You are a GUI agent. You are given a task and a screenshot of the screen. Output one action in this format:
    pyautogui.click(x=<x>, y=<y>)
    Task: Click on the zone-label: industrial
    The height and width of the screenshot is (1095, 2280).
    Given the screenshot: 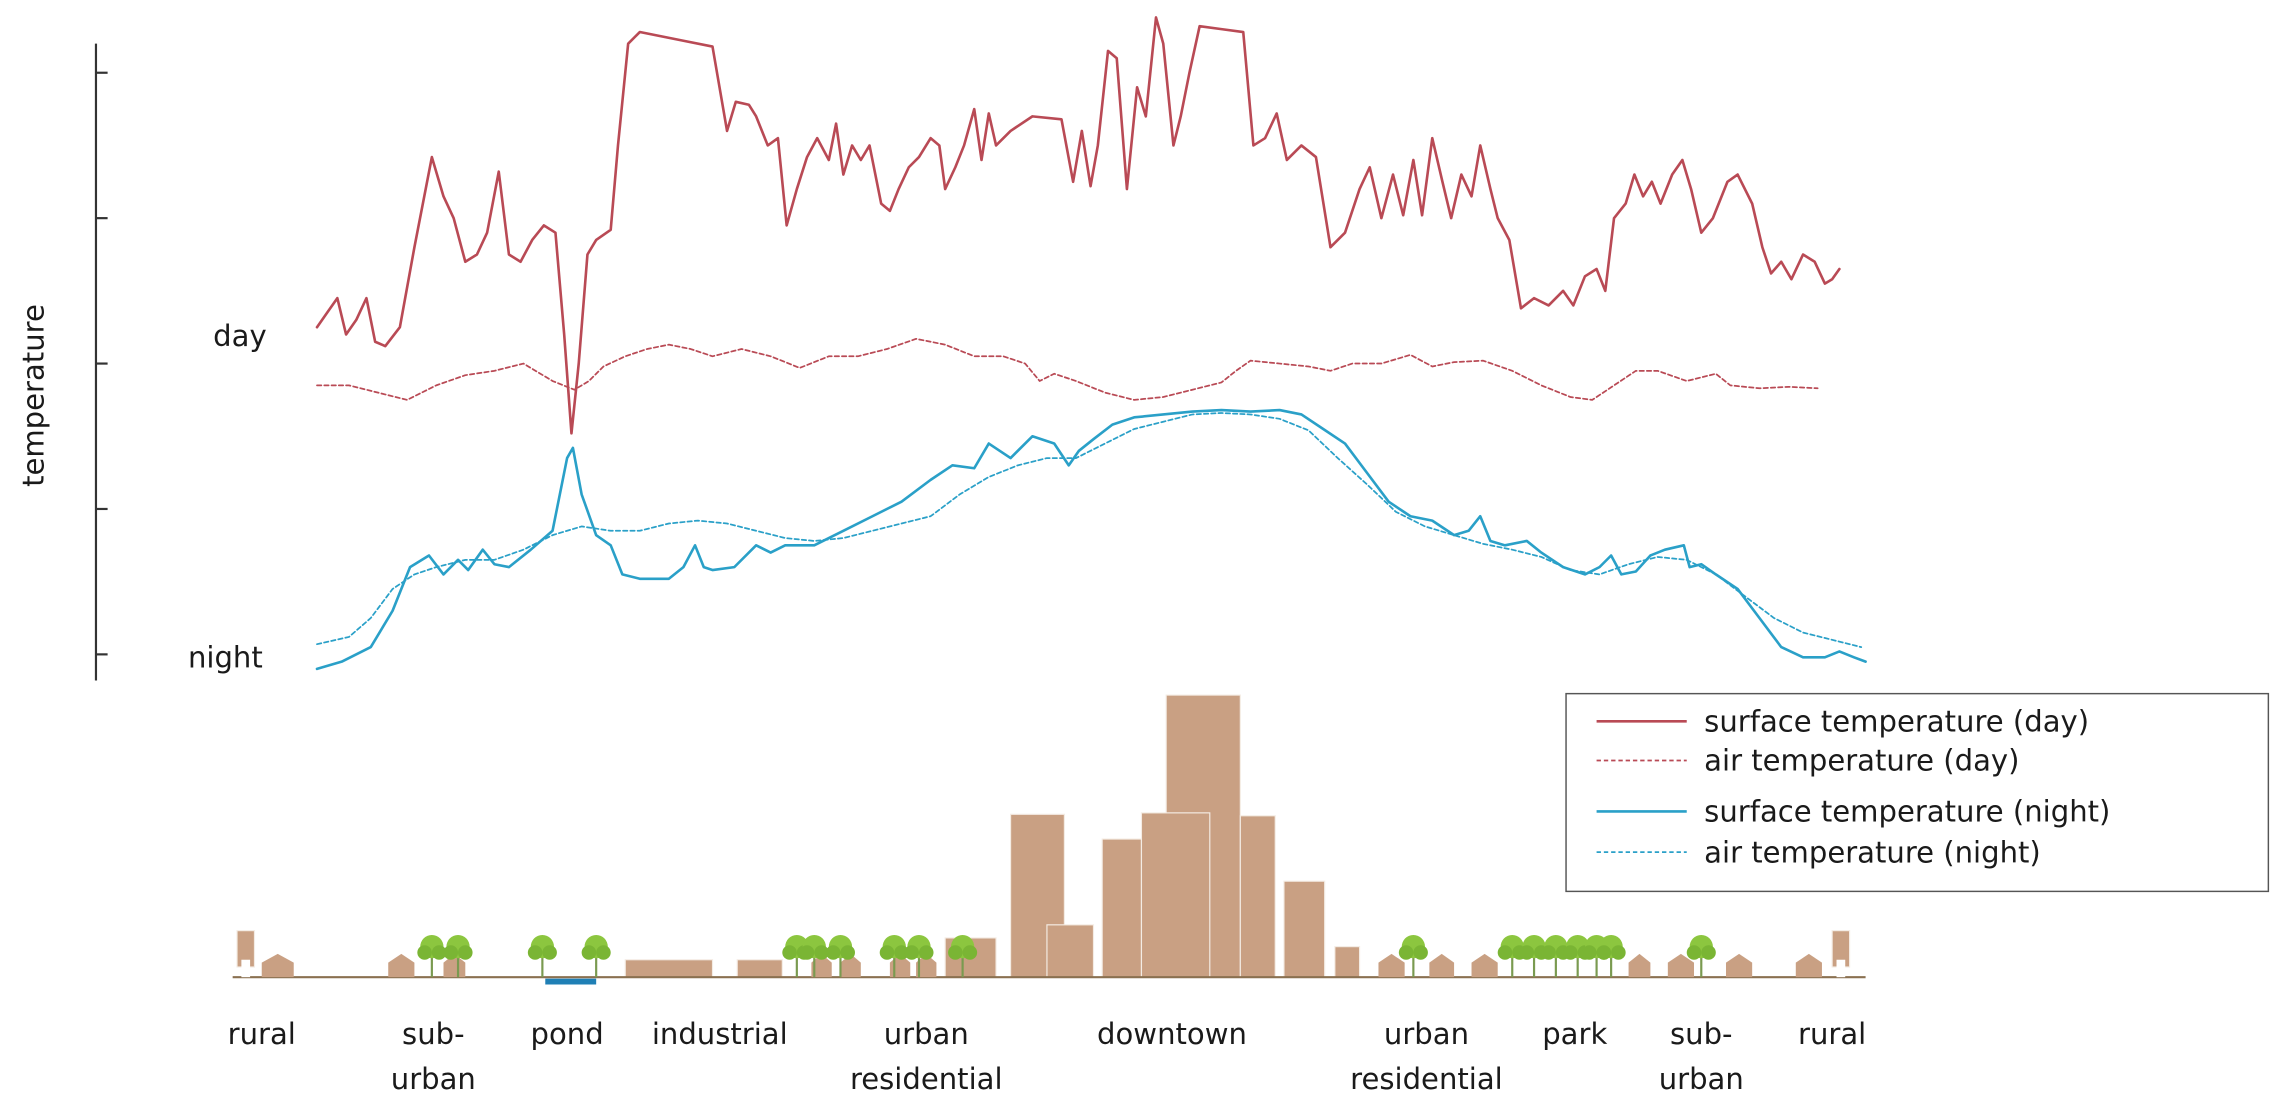 What is the action you would take?
    pyautogui.click(x=720, y=1034)
    